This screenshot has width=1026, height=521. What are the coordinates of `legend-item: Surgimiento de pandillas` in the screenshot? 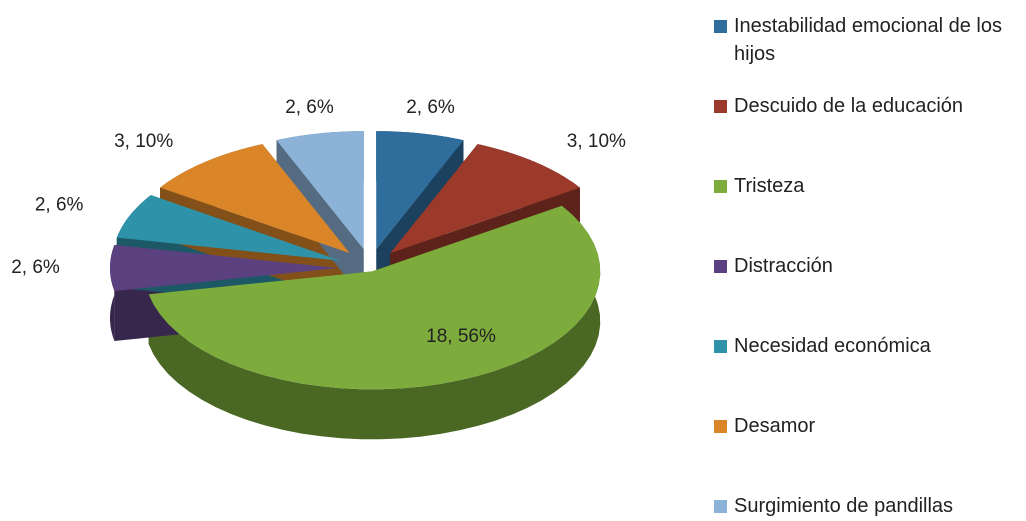 It's located at (867, 506).